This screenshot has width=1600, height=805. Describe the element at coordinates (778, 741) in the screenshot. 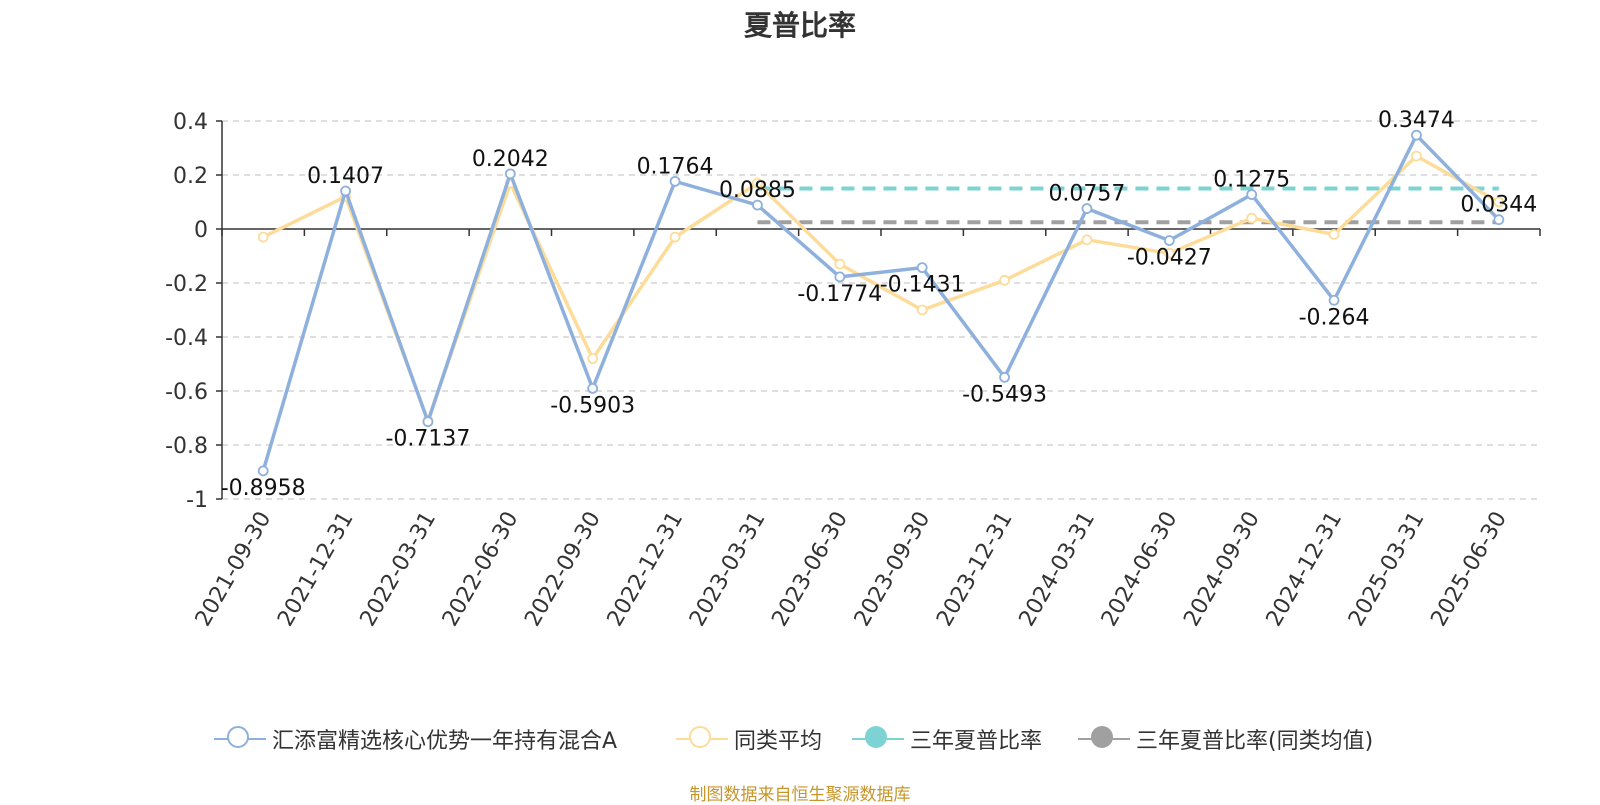

I see `legend-label: 同类平均` at that location.